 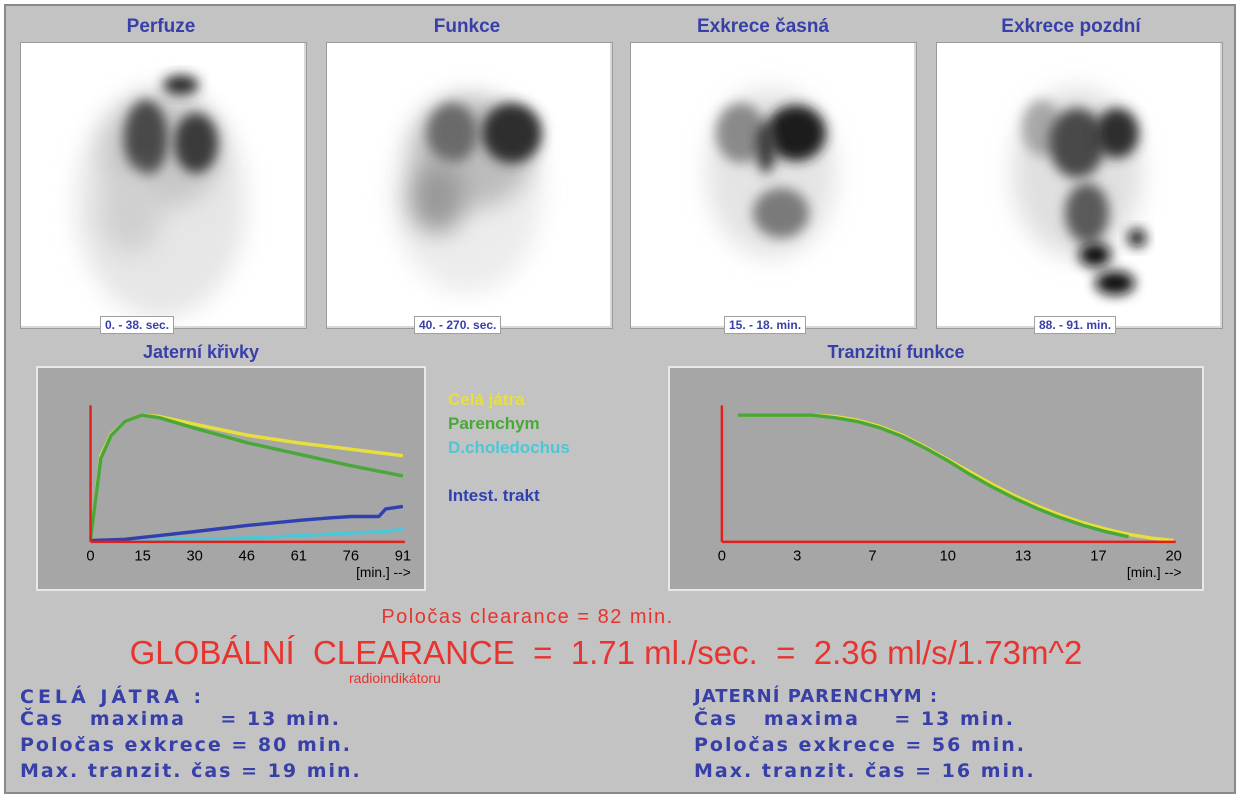 What do you see at coordinates (1079, 185) in the screenshot?
I see `exkrece-pozdni-image` at bounding box center [1079, 185].